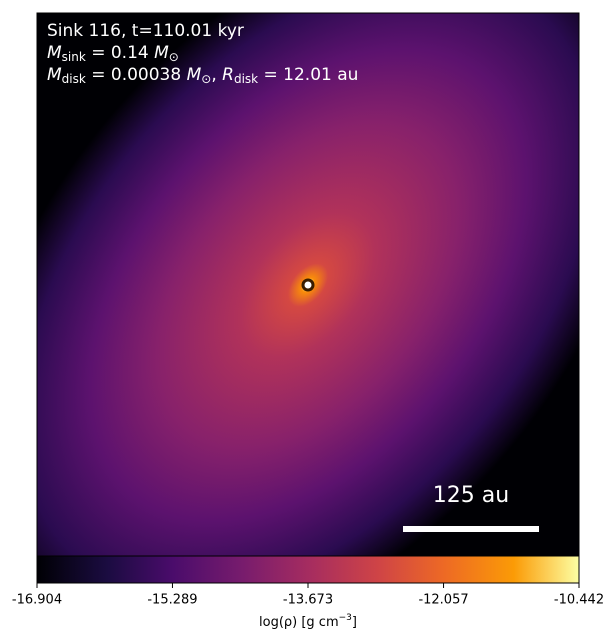  I want to click on tick-label: -16.904, so click(37, 600).